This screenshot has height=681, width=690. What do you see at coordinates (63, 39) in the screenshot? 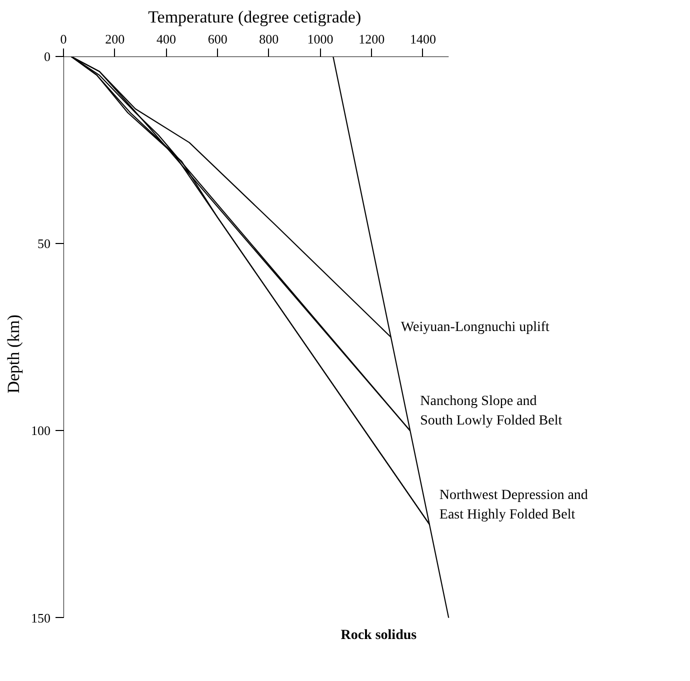
I see `x-tick-label: 0` at bounding box center [63, 39].